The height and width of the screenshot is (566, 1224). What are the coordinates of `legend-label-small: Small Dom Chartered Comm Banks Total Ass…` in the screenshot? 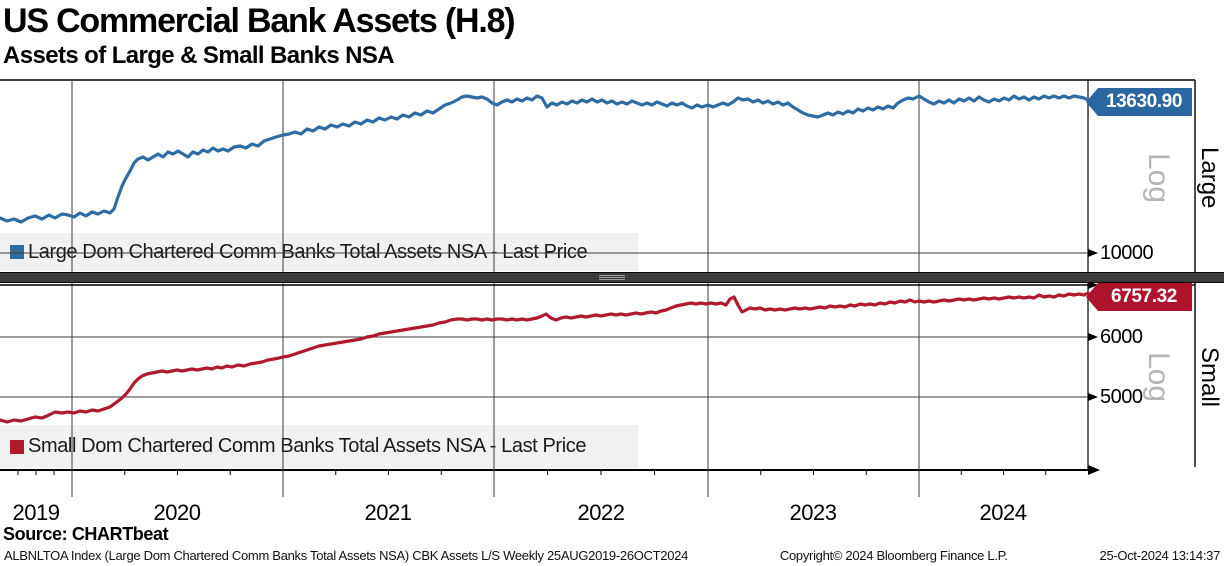 It's located at (307, 446).